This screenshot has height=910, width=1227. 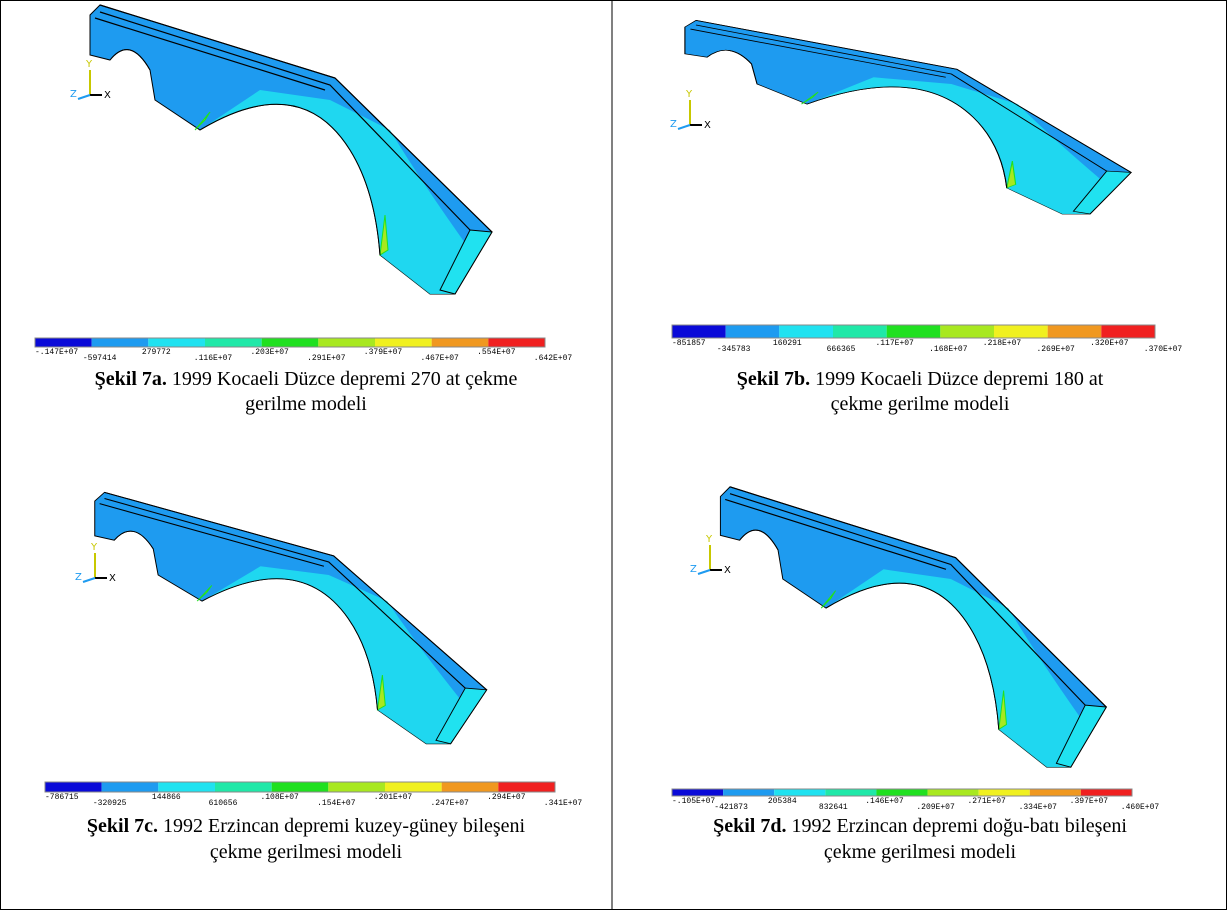 I want to click on colorbar-label: -421873, so click(x=731, y=807).